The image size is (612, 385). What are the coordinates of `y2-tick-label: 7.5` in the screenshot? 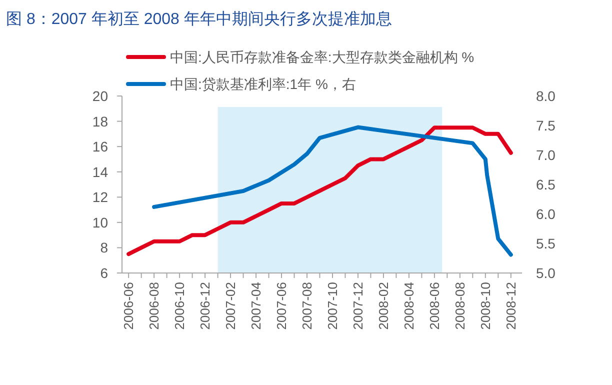 It's located at (546, 126).